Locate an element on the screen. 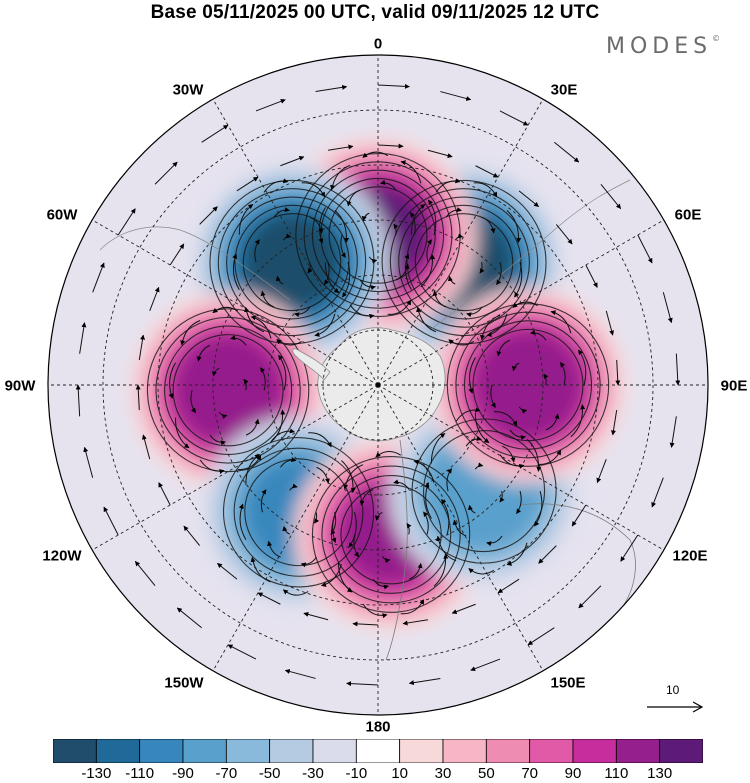  longitude-label-90e: 90E is located at coordinates (734, 386).